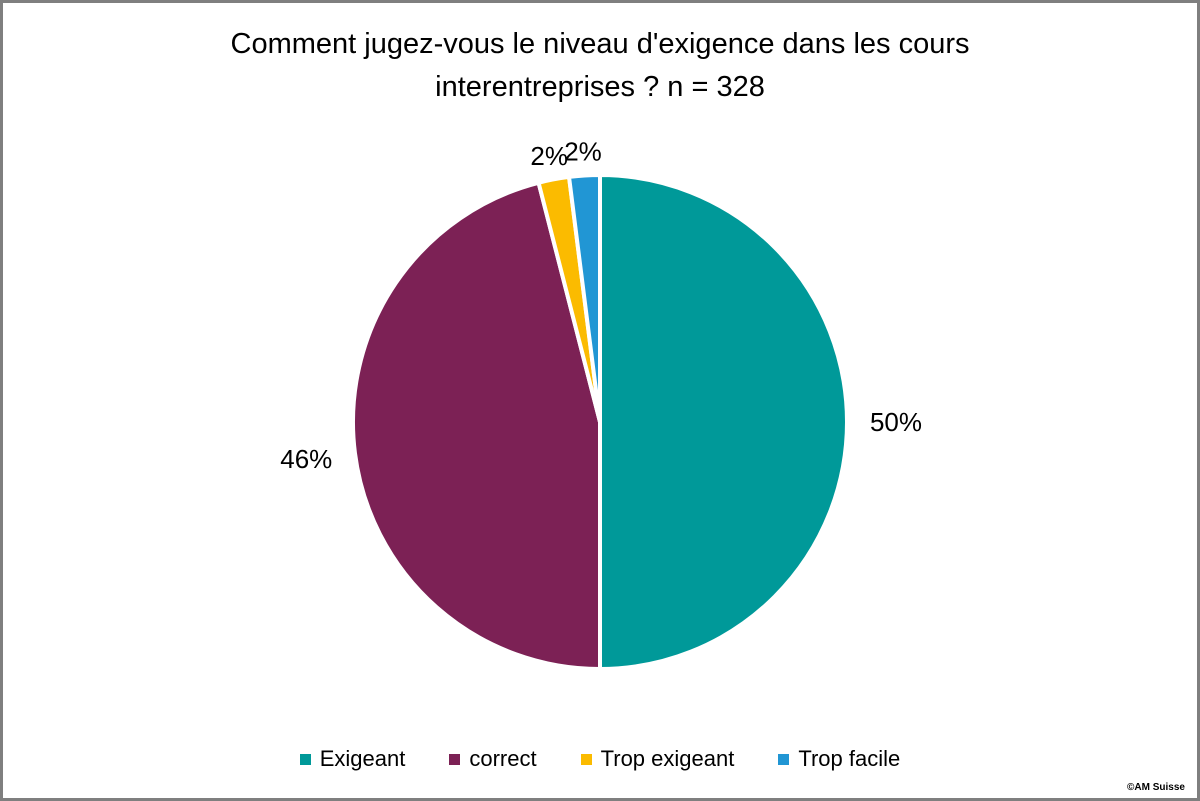 Image resolution: width=1200 pixels, height=801 pixels. I want to click on legend-label: Trop exigeant, so click(667, 758).